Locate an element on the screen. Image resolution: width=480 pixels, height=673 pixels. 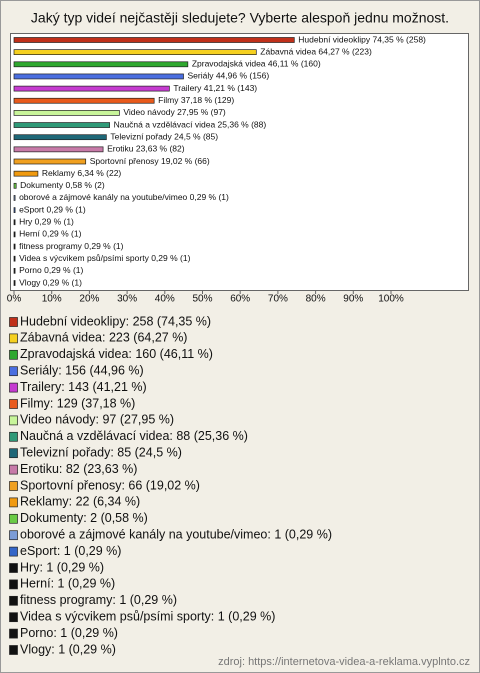
legend-label: Erotiku: 82 (23,63 %) is located at coordinates (78, 469).